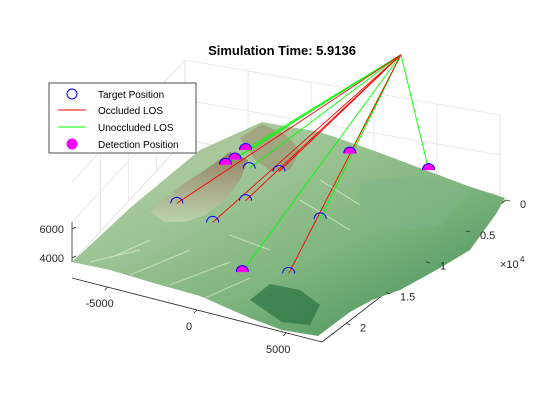 Image resolution: width=560 pixels, height=420 pixels. Describe the element at coordinates (363, 328) in the screenshot. I see `y-tick-label: 2` at that location.